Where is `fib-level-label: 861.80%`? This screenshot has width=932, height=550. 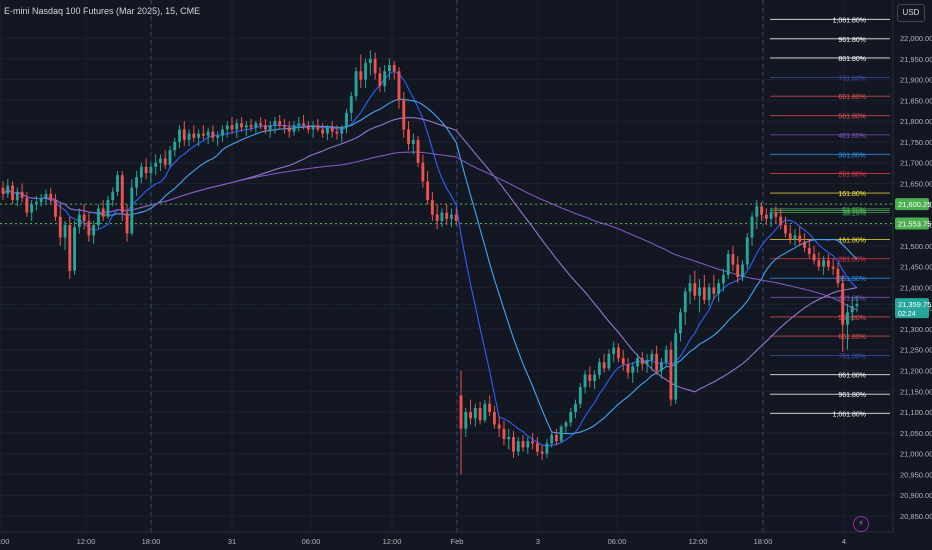 fib-level-label: 861.80% is located at coordinates (852, 59).